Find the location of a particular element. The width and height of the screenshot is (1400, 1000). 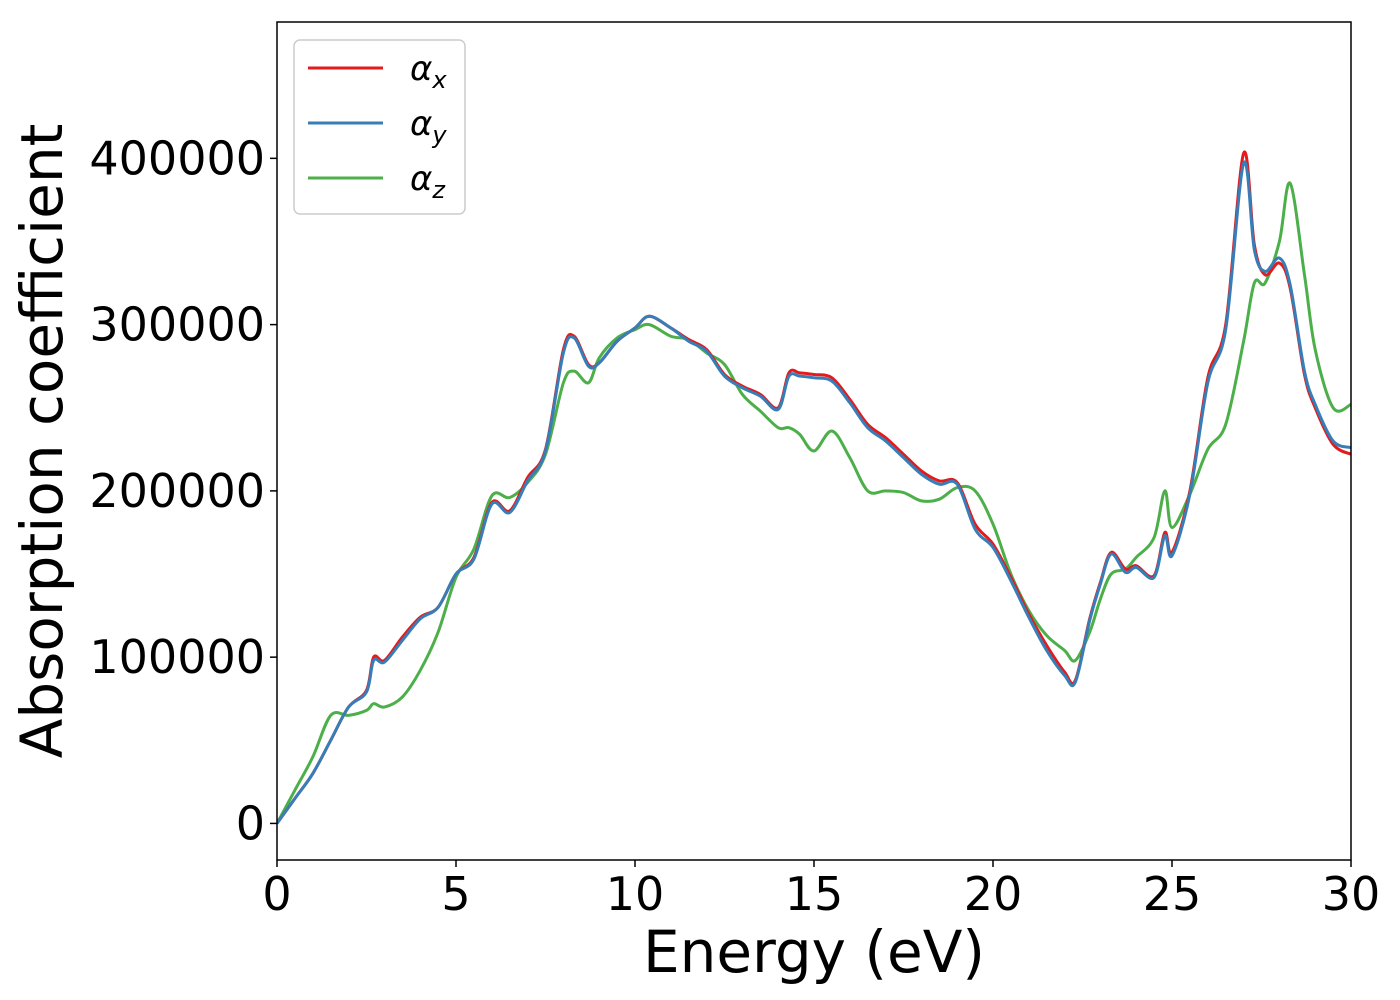

legend-label-x: αx is located at coordinates (428, 71).